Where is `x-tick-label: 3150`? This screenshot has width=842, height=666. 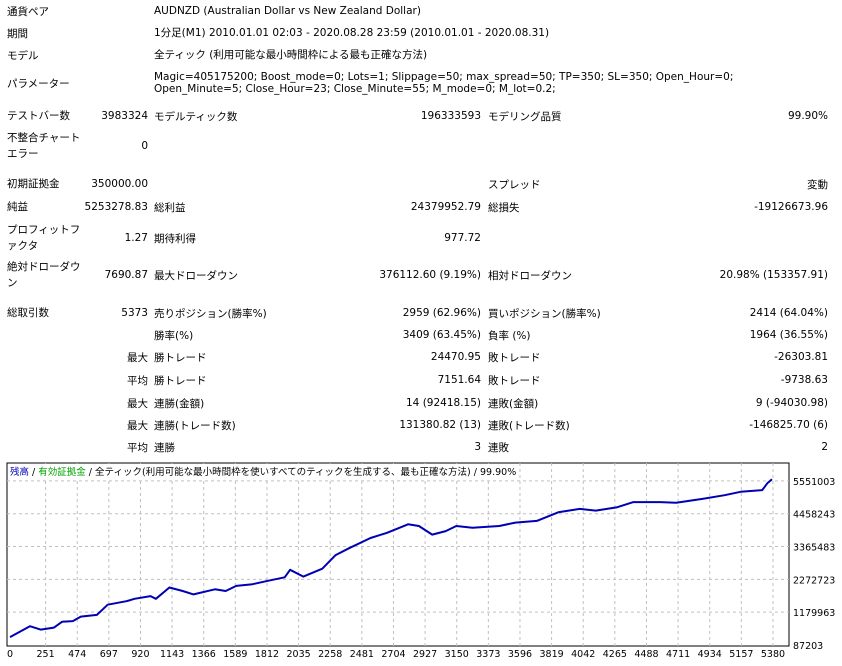 x-tick-label: 3150 is located at coordinates (457, 654).